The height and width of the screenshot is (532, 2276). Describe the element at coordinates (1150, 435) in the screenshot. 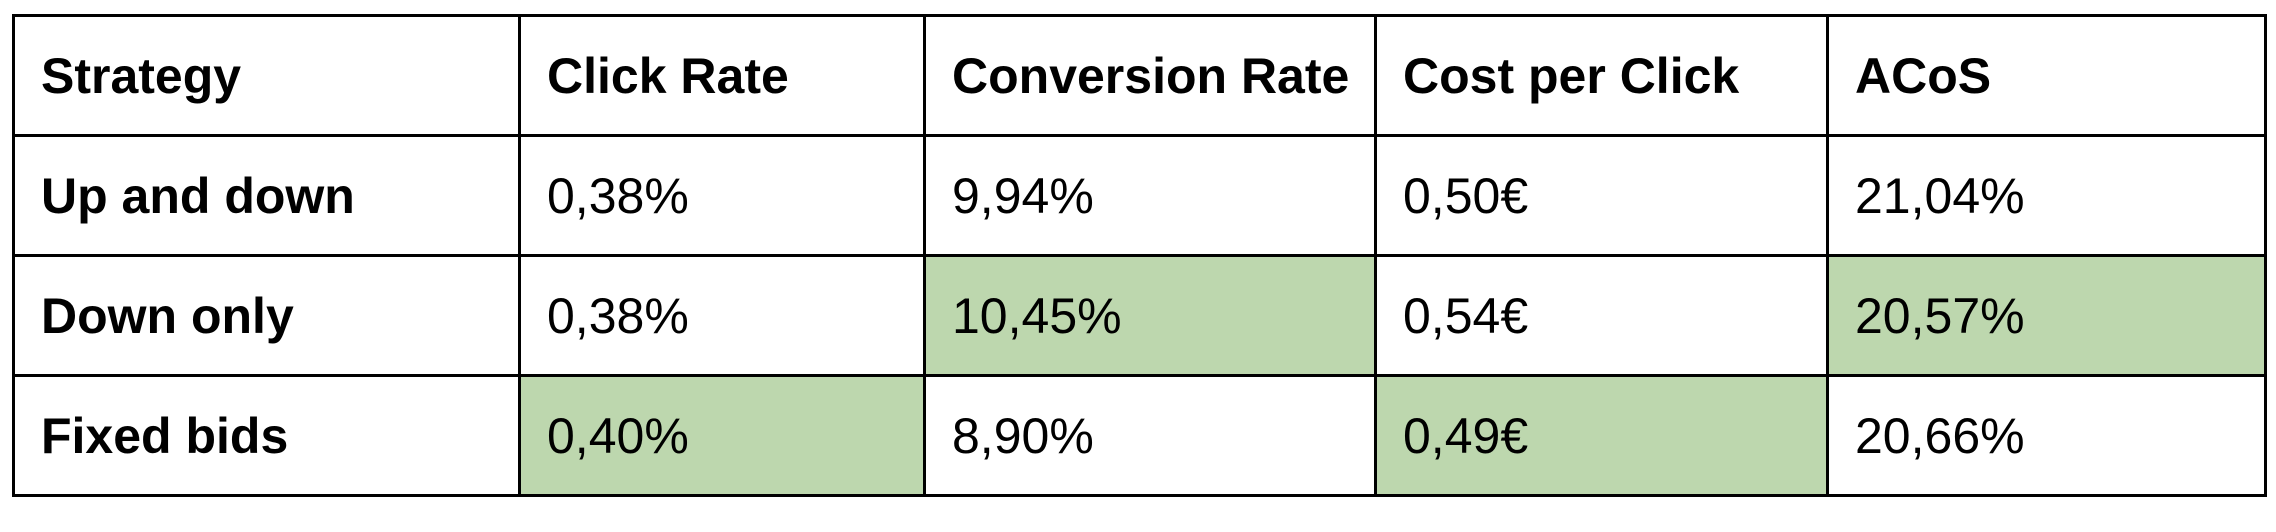

I see `conversion-rate-cell: 8,90%` at that location.